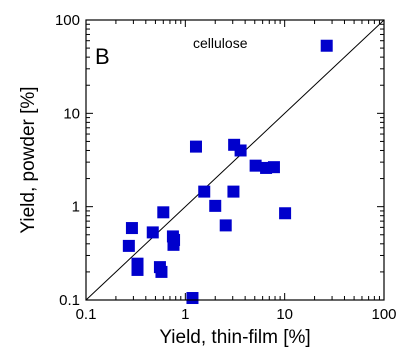 This screenshot has width=400, height=357. I want to click on y-axis-label: Yield, powder [%], so click(28, 159).